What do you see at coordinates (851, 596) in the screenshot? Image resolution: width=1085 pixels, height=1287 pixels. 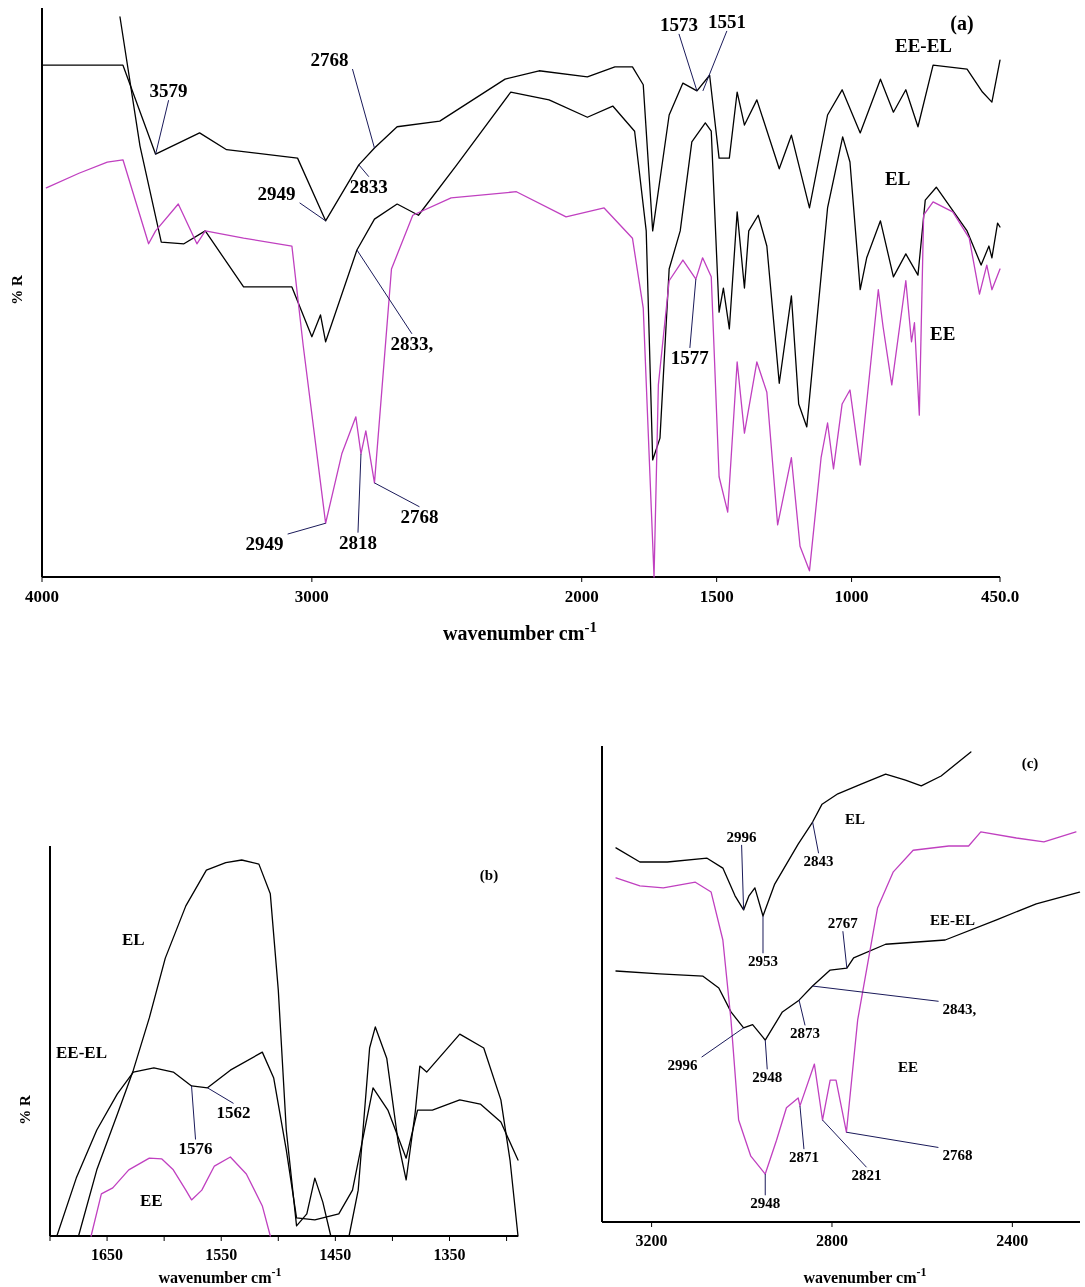 I see `x-tick-label: 1000` at bounding box center [851, 596].